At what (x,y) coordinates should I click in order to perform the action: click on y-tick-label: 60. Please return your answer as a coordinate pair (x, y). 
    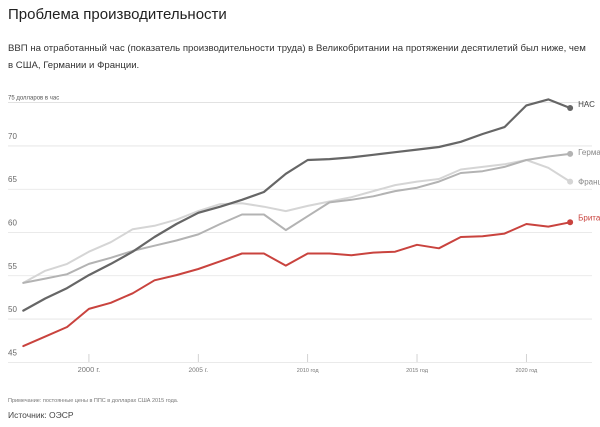
    Looking at the image, I should click on (12, 223).